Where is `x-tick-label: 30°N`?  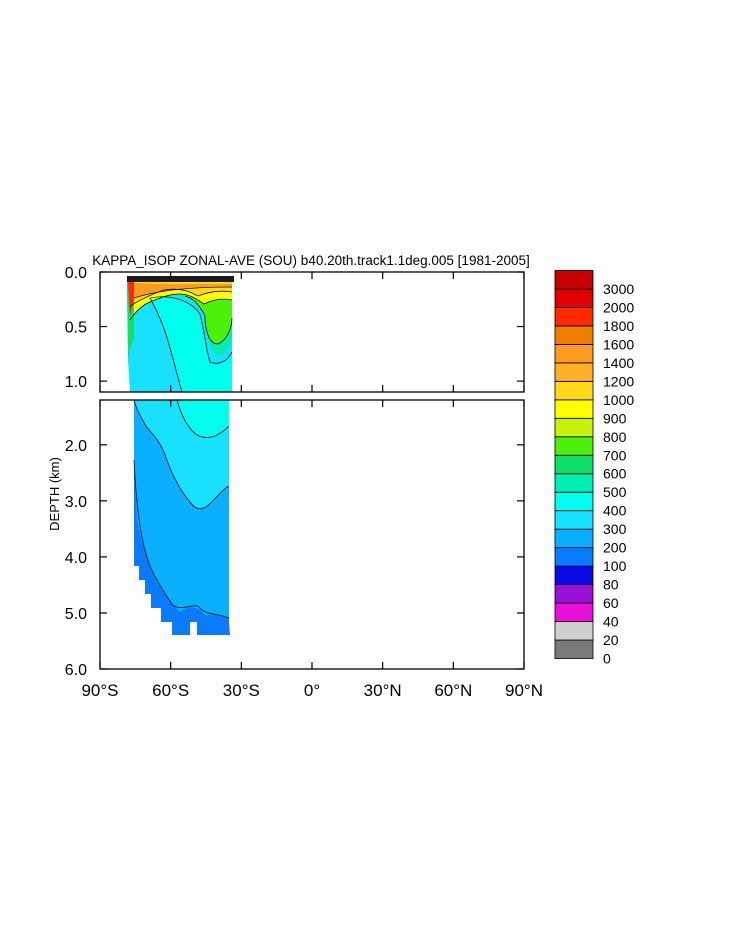 x-tick-label: 30°N is located at coordinates (383, 690).